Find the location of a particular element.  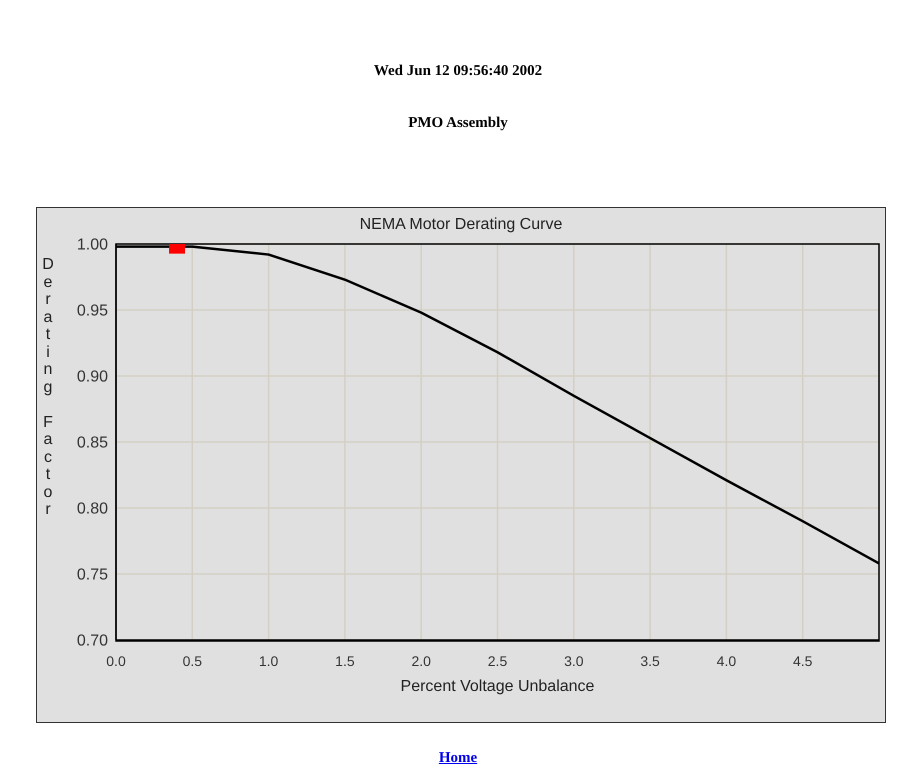

y-tick-label: 0.85 is located at coordinates (92, 443).